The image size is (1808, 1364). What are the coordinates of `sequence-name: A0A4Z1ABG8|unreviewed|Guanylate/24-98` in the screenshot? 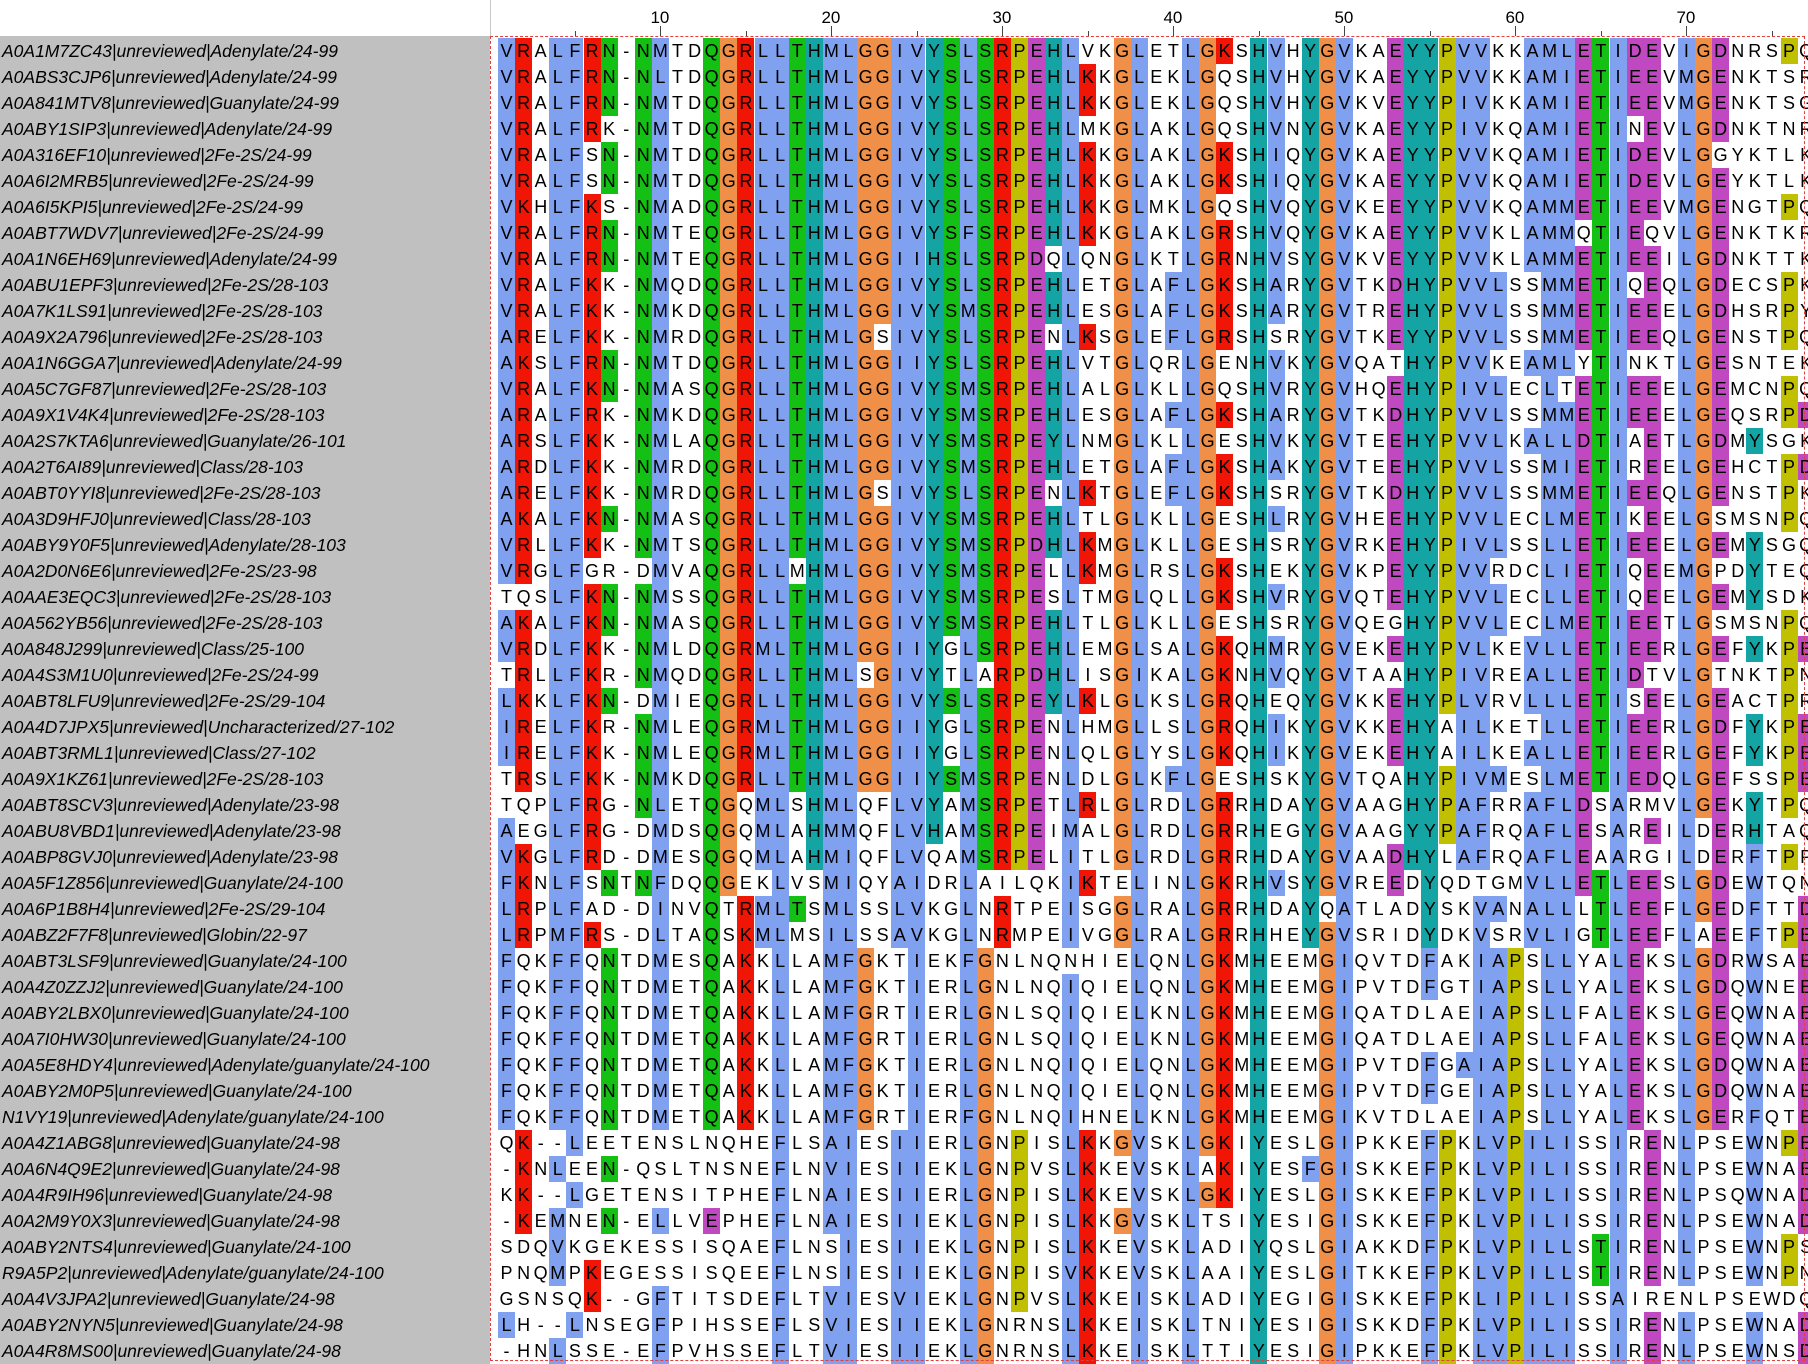 It's located at (171, 1143).